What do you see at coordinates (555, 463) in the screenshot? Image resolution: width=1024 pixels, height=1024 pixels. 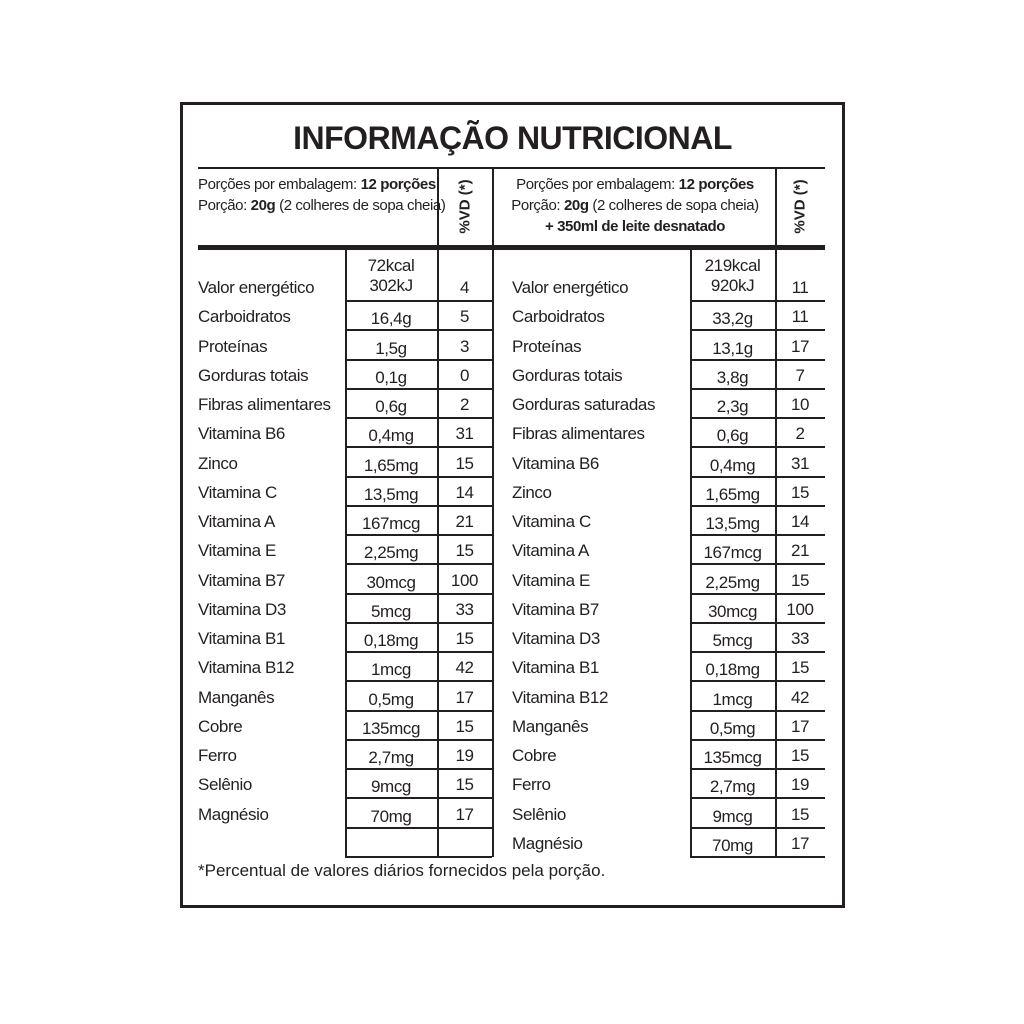 I see `nutrient: Vitamina B6` at bounding box center [555, 463].